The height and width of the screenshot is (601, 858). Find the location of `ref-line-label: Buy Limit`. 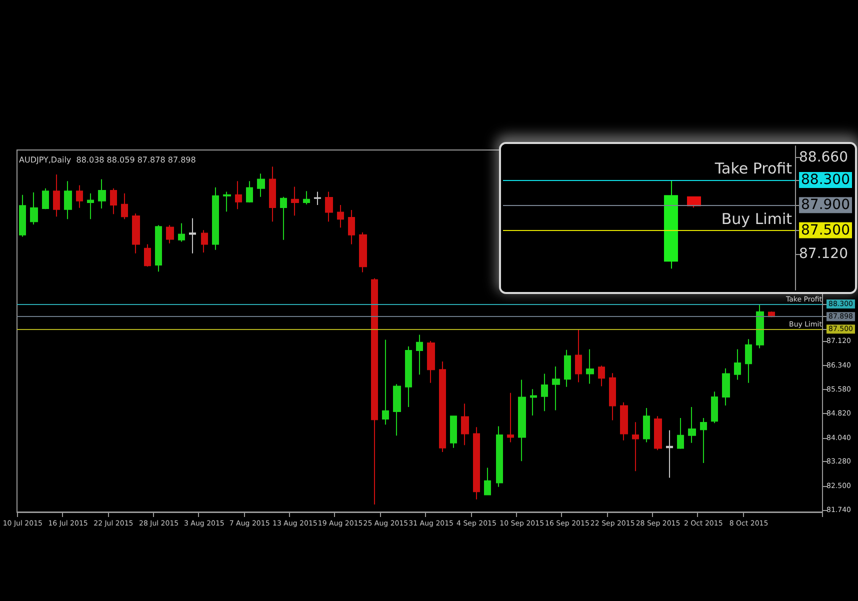

ref-line-label: Buy Limit is located at coordinates (756, 219).